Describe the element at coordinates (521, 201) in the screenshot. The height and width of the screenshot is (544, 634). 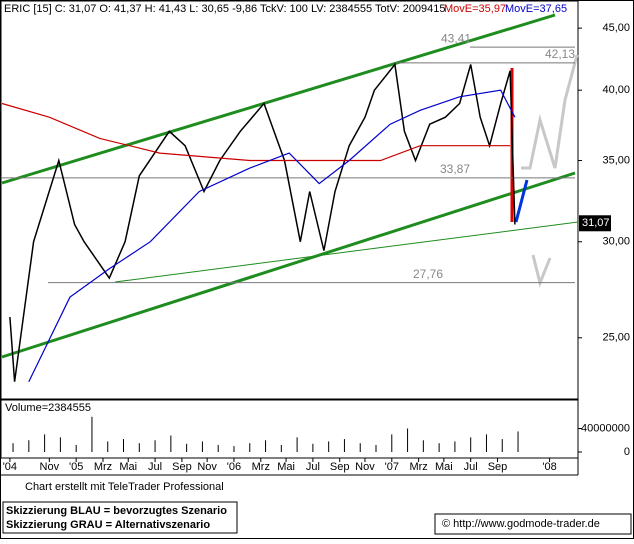
I see `blue-scenario` at that location.